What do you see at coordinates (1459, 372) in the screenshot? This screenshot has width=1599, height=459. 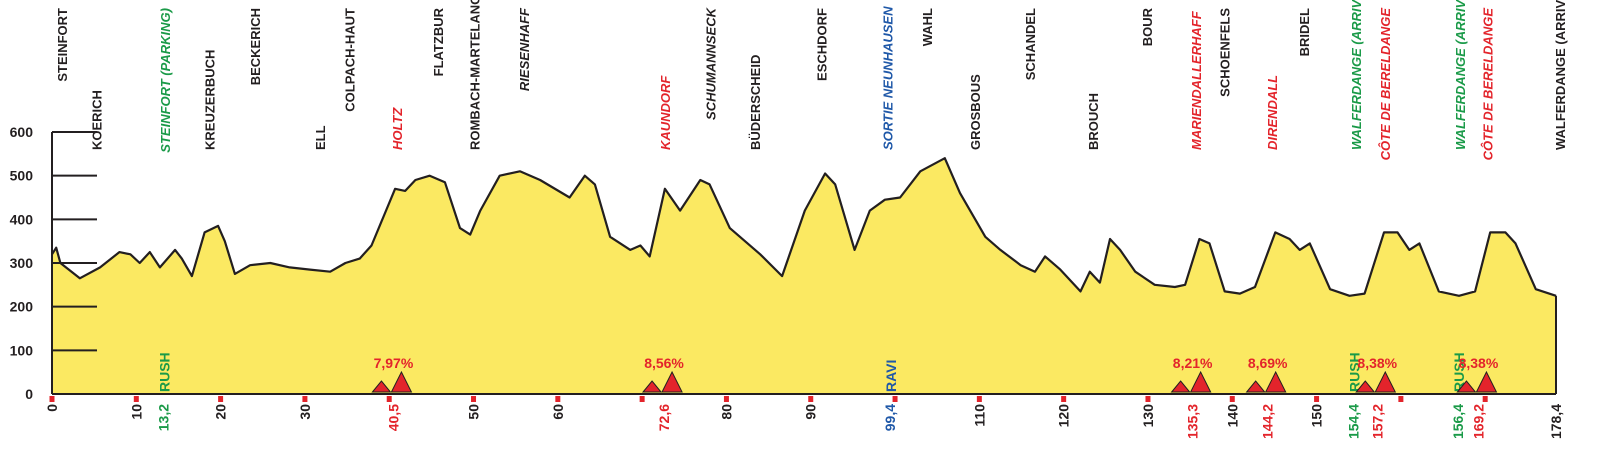 I see `sprint-label: RUSH` at bounding box center [1459, 372].